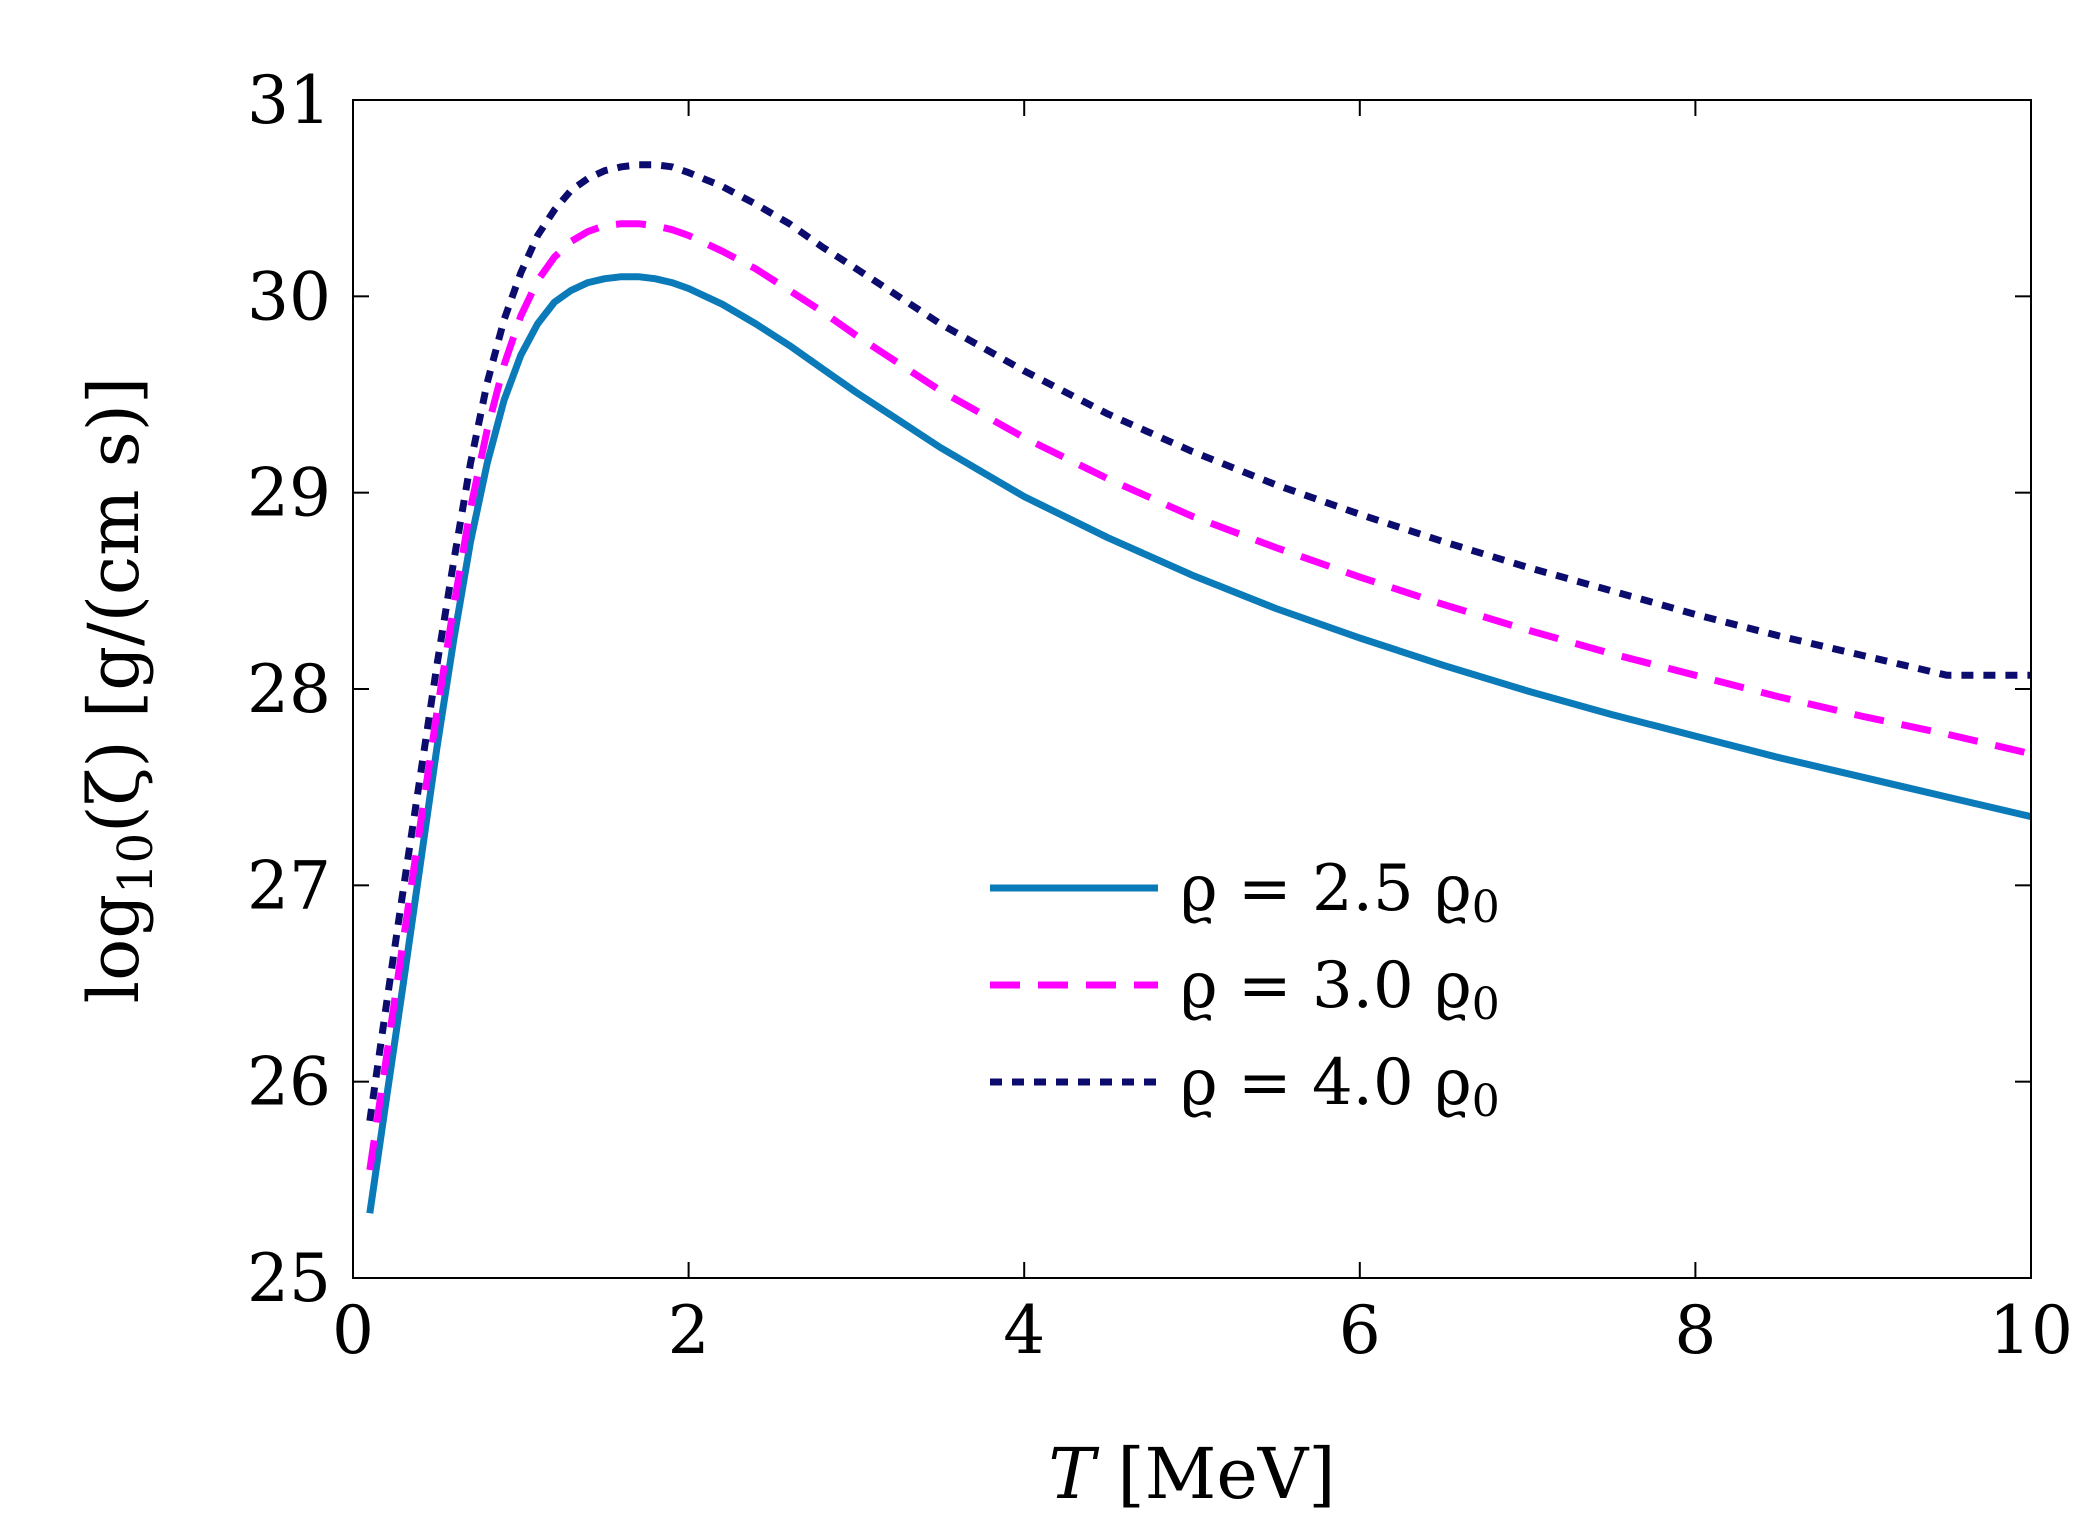 The image size is (2099, 1535). What do you see at coordinates (136, 863) in the screenshot?
I see `y-axis-subscript: 10` at bounding box center [136, 863].